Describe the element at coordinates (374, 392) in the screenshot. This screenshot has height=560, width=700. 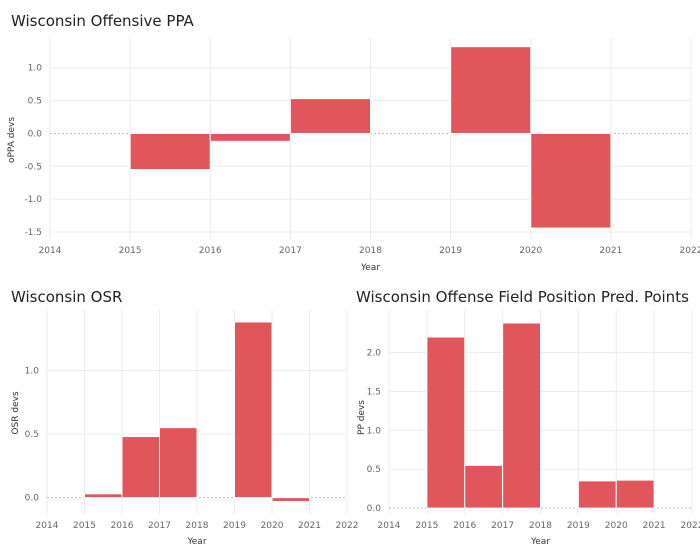
I see `y-tick-label: 1.5` at that location.